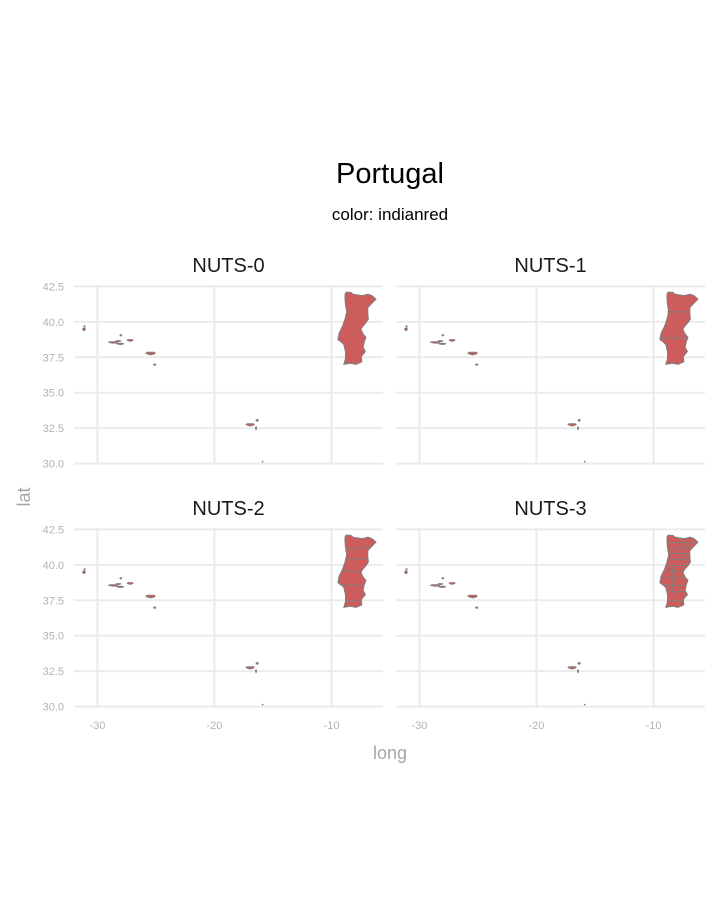 This screenshot has width=720, height=921. I want to click on facet-panel: NUTS-1, so click(550, 360).